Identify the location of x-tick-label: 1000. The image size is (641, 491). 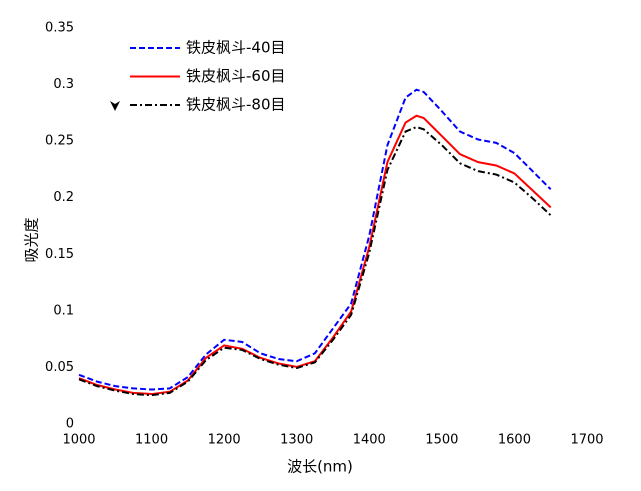
(78, 440).